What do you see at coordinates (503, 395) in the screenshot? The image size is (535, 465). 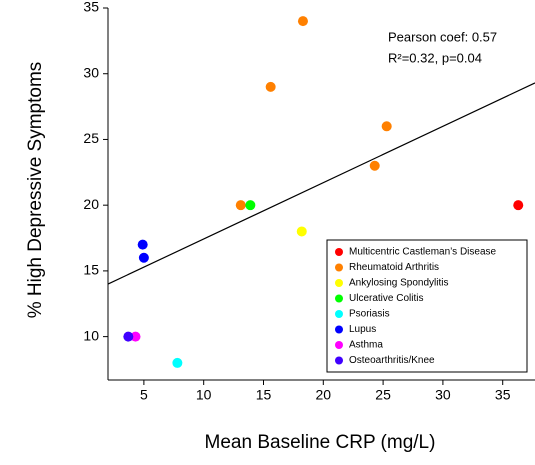 I see `x-tick-label: 35` at bounding box center [503, 395].